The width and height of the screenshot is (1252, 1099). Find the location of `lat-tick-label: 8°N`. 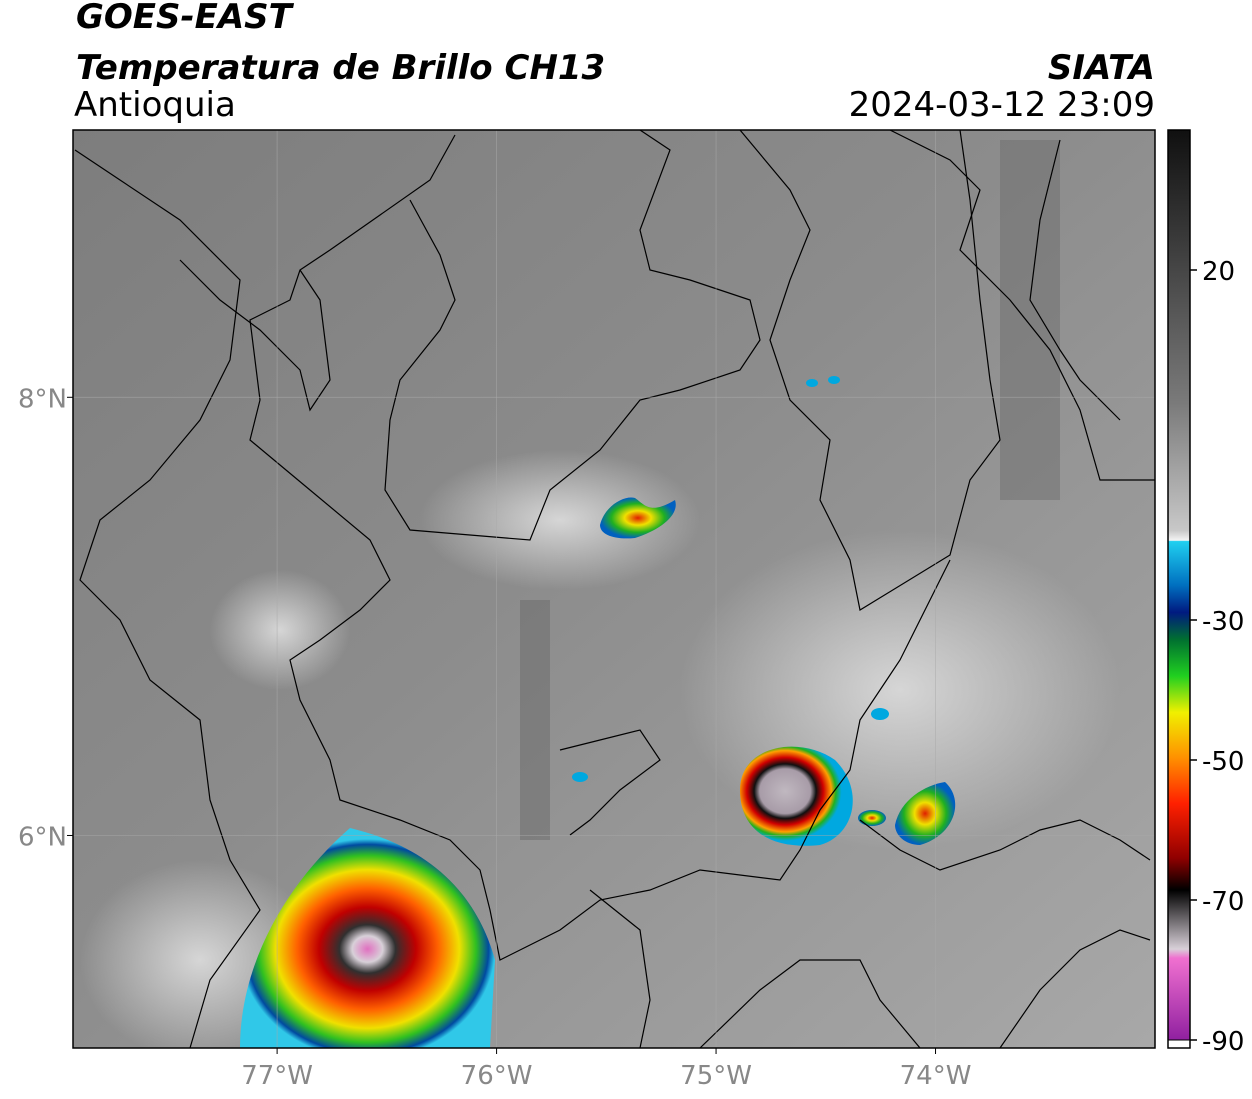

lat-tick-label: 8°N is located at coordinates (42, 399).